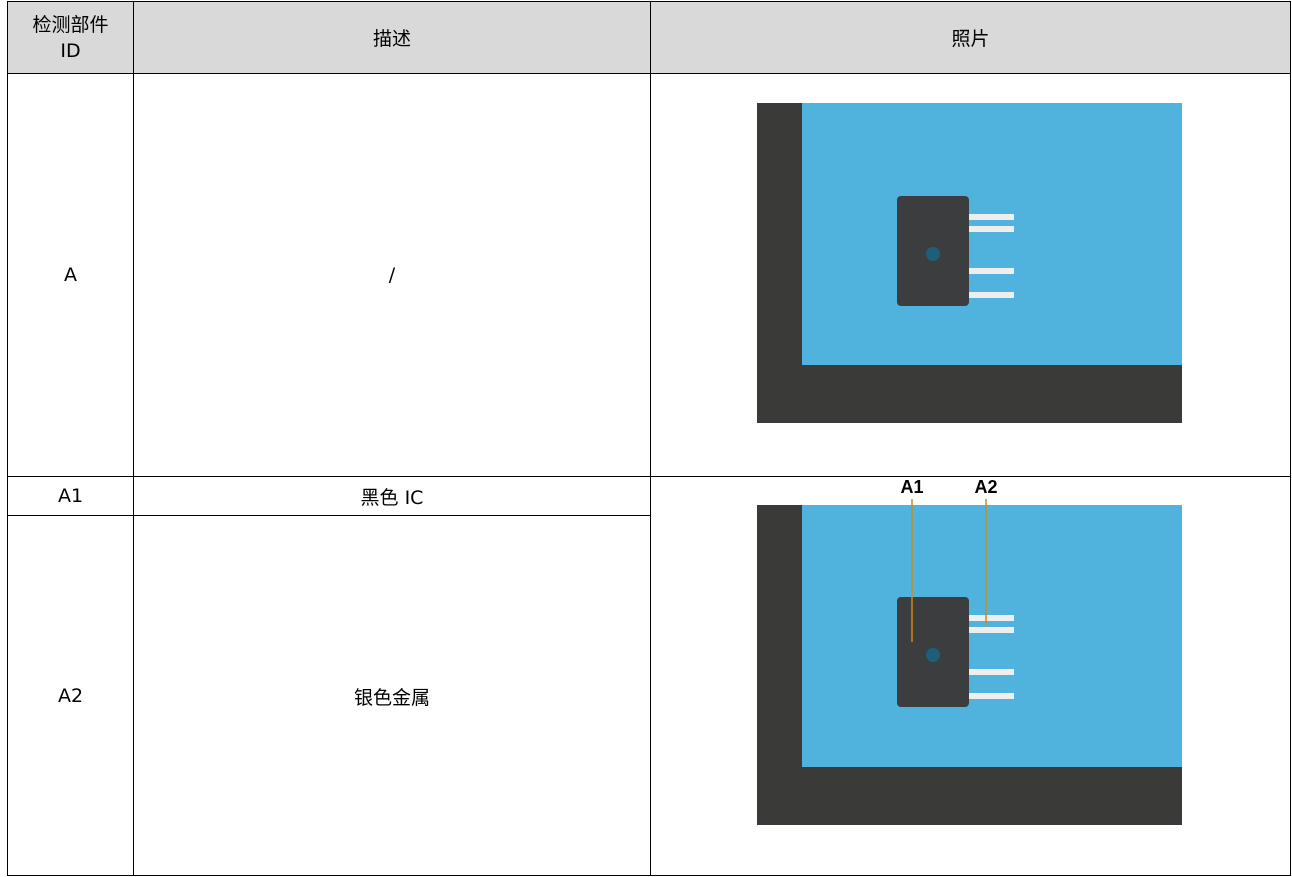 Image resolution: width=1292 pixels, height=877 pixels. I want to click on id-cell: A, so click(70, 275).